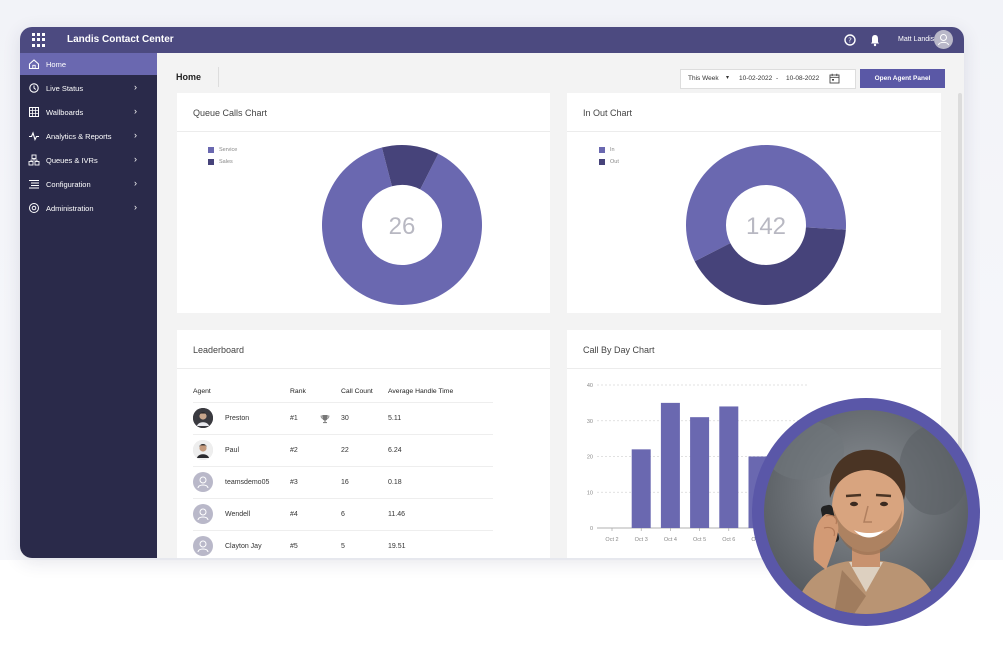 Image resolution: width=1003 pixels, height=667 pixels. Describe the element at coordinates (590, 493) in the screenshot. I see `y-tick-label: 10` at that location.